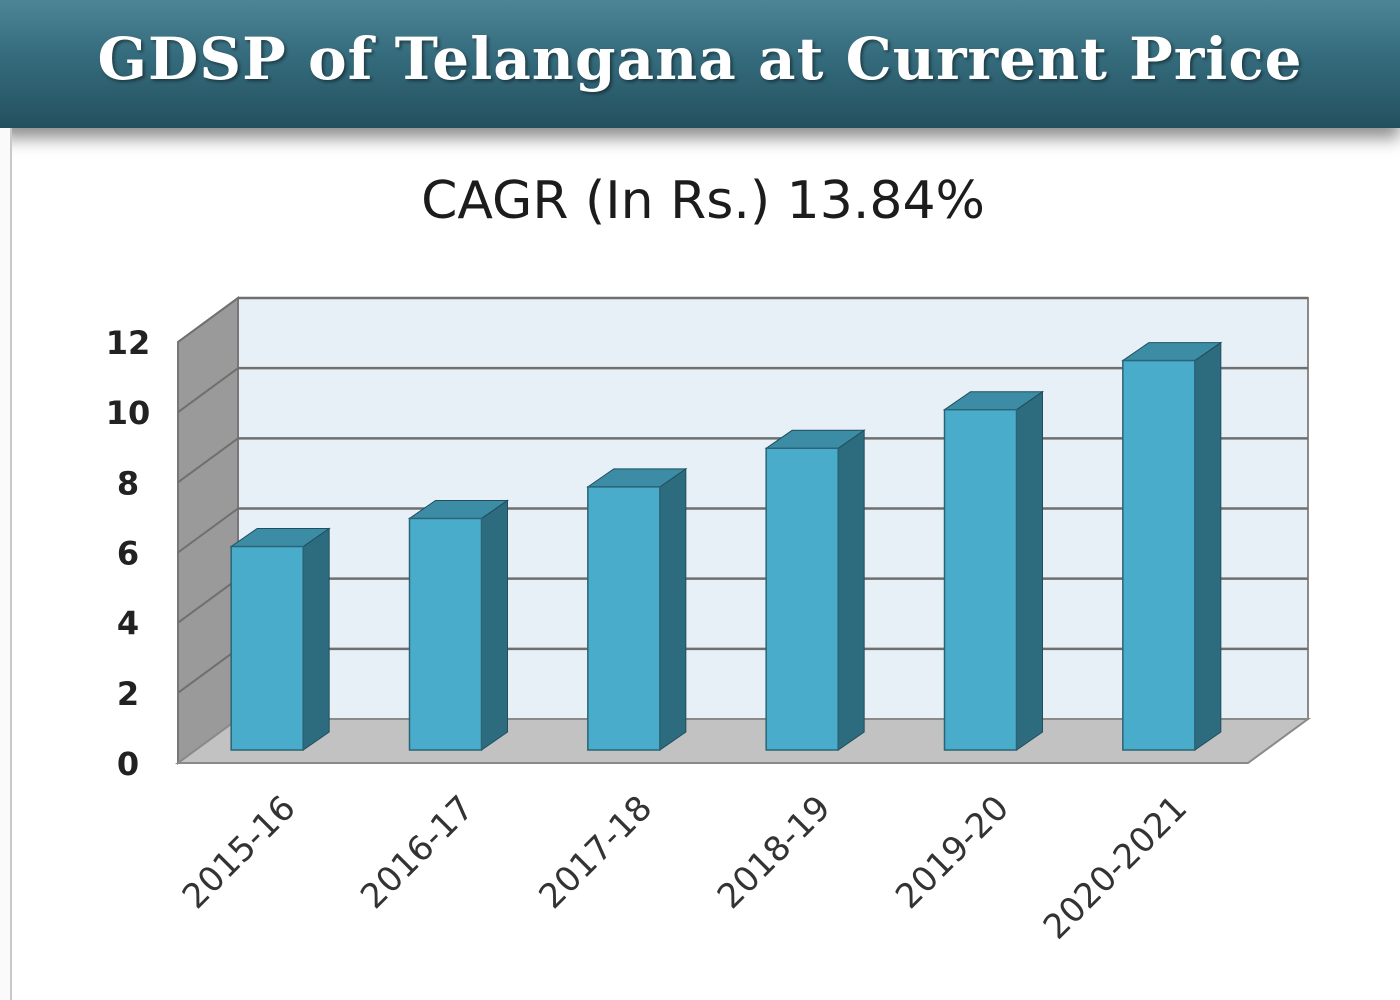 This screenshot has height=1000, width=1400. I want to click on y-tick-label: 10, so click(128, 413).